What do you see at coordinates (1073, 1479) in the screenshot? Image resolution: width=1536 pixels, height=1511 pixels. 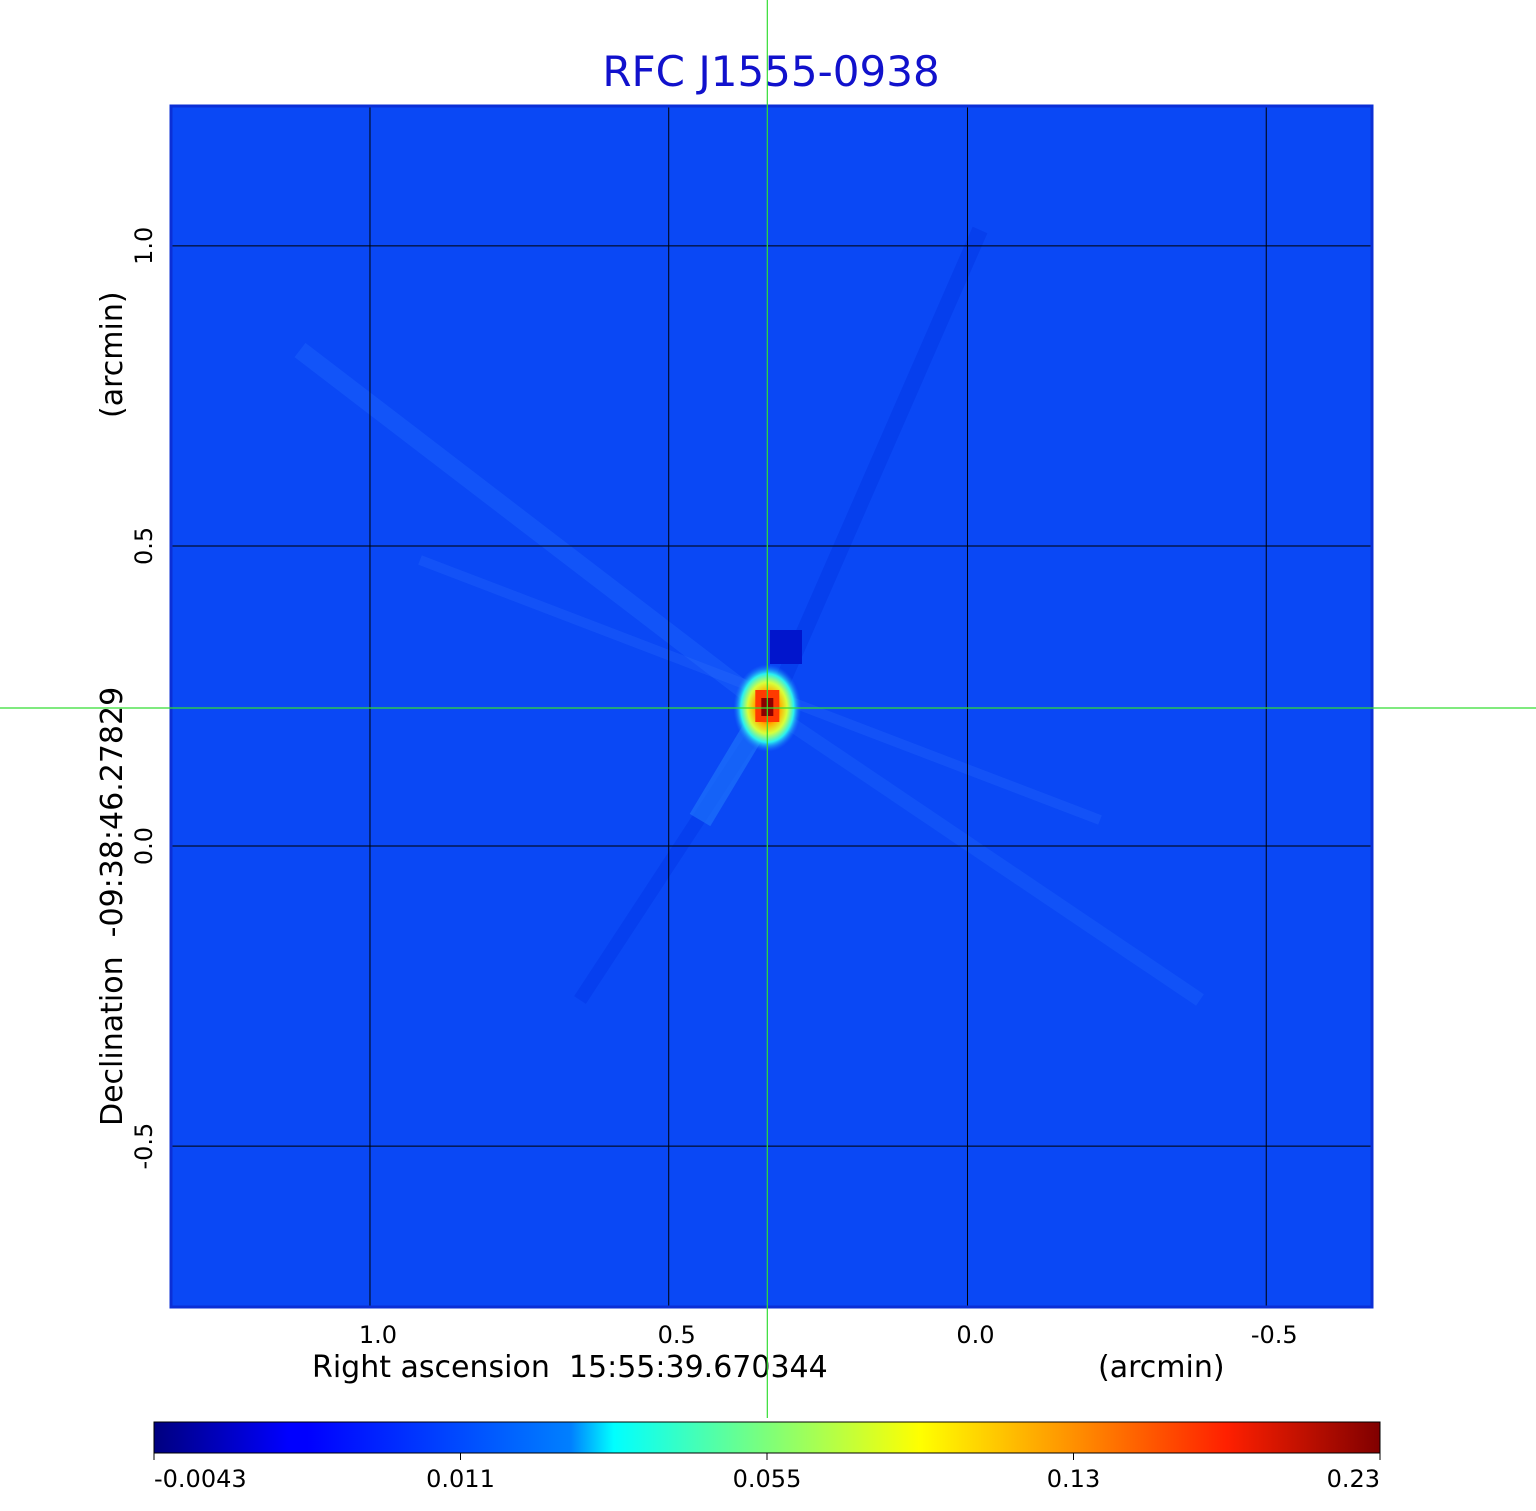 I see `colorbar-tick-label: 0.13` at bounding box center [1073, 1479].